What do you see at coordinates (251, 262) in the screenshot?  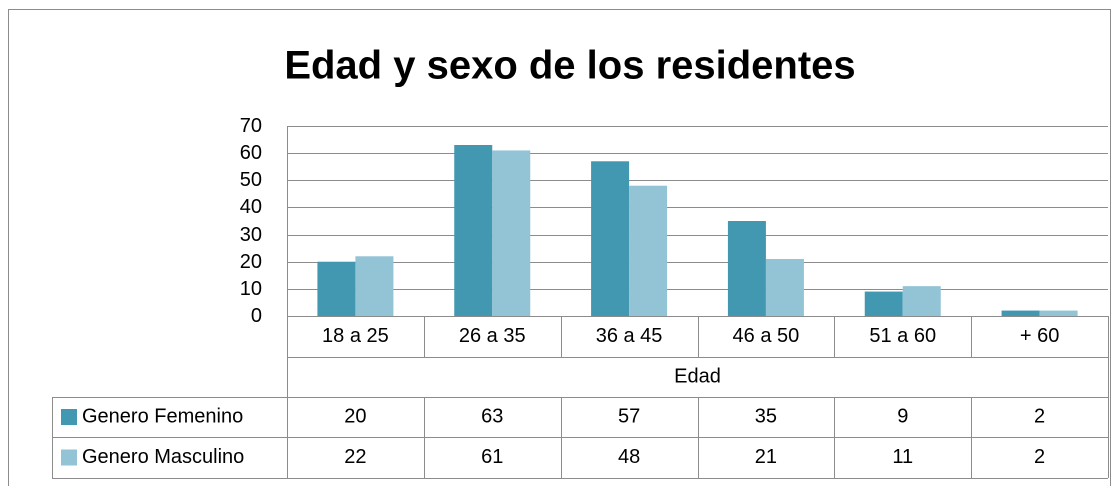 I see `y-tick-label: 20` at bounding box center [251, 262].